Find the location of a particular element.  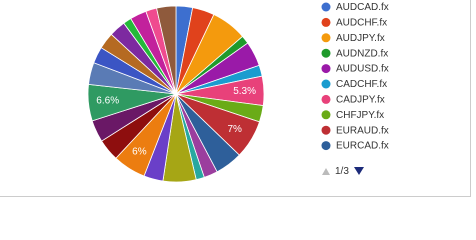

pager-label: 1/3 is located at coordinates (342, 171).